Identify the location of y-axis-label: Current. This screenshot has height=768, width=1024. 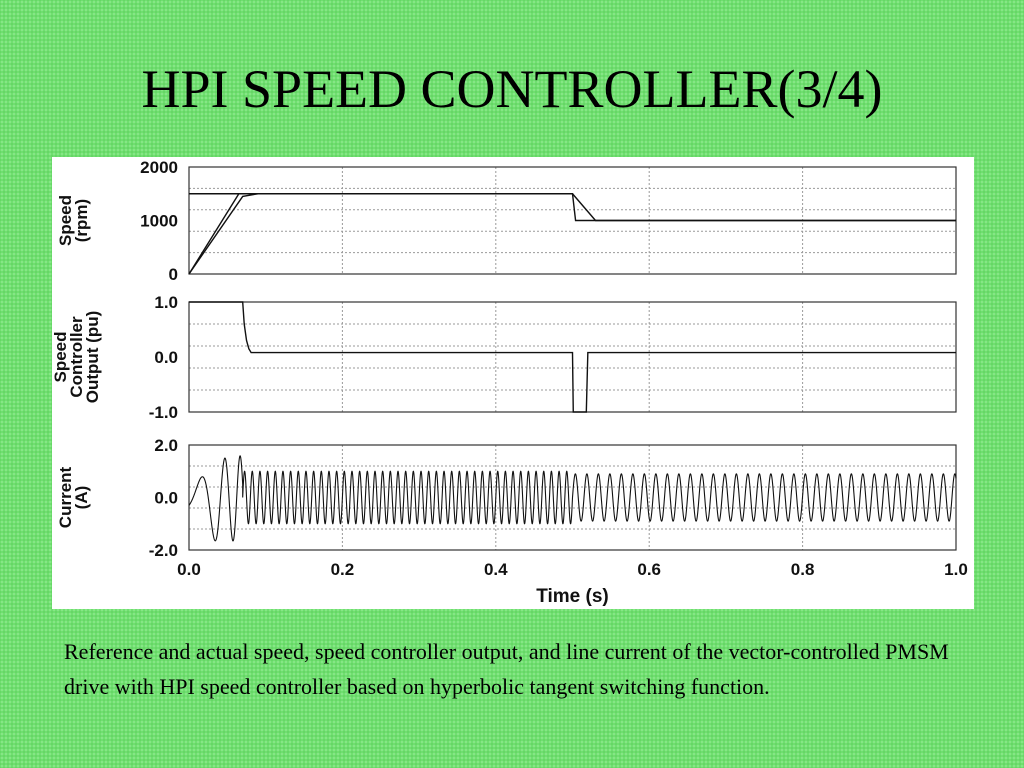
(65, 497).